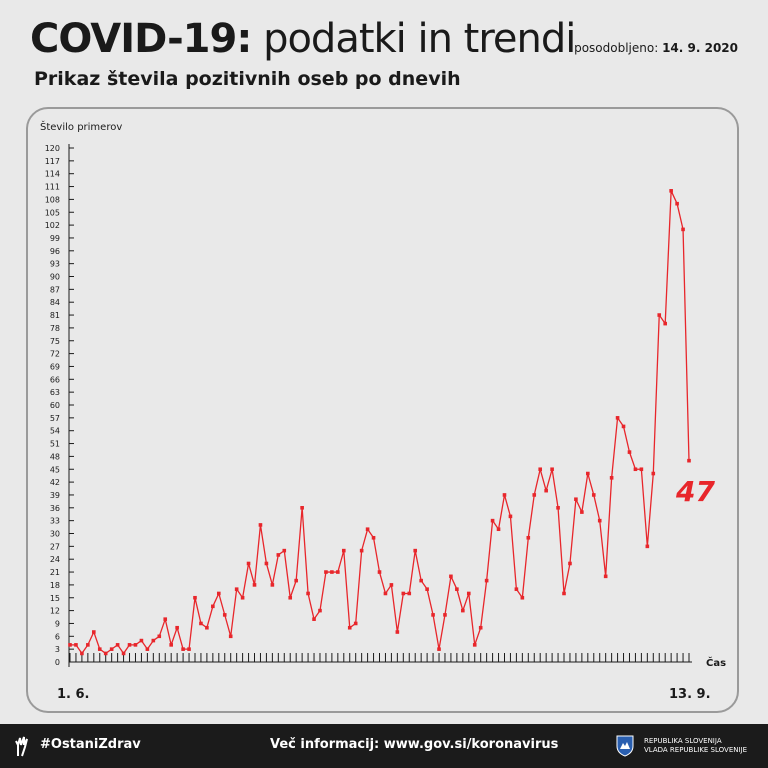 This screenshot has width=768, height=768. Describe the element at coordinates (414, 744) in the screenshot. I see `more-info-link: Več informacij: www.gov.si/koronavirus` at that location.